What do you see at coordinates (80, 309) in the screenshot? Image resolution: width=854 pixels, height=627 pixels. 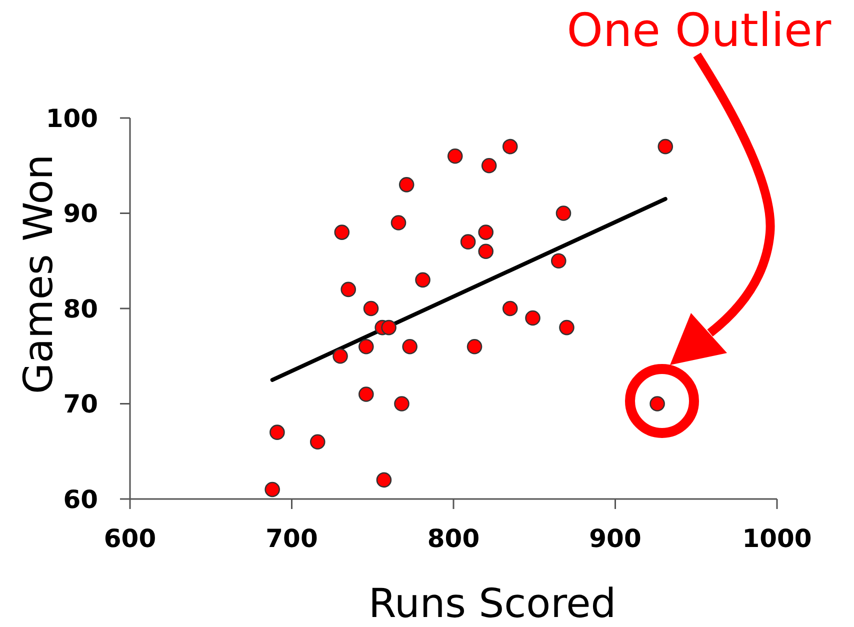 I see `y-tick-label: 80` at bounding box center [80, 309].